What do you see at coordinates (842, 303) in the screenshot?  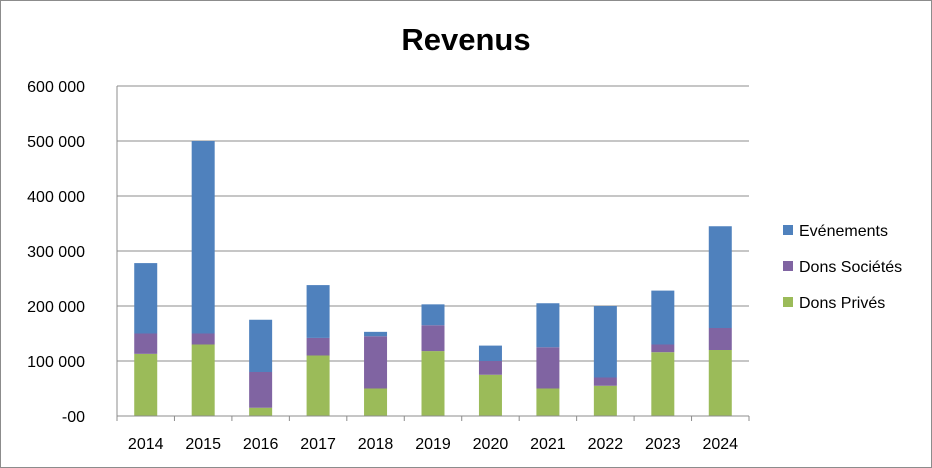 I see `legend-label: Dons Privés` at bounding box center [842, 303].